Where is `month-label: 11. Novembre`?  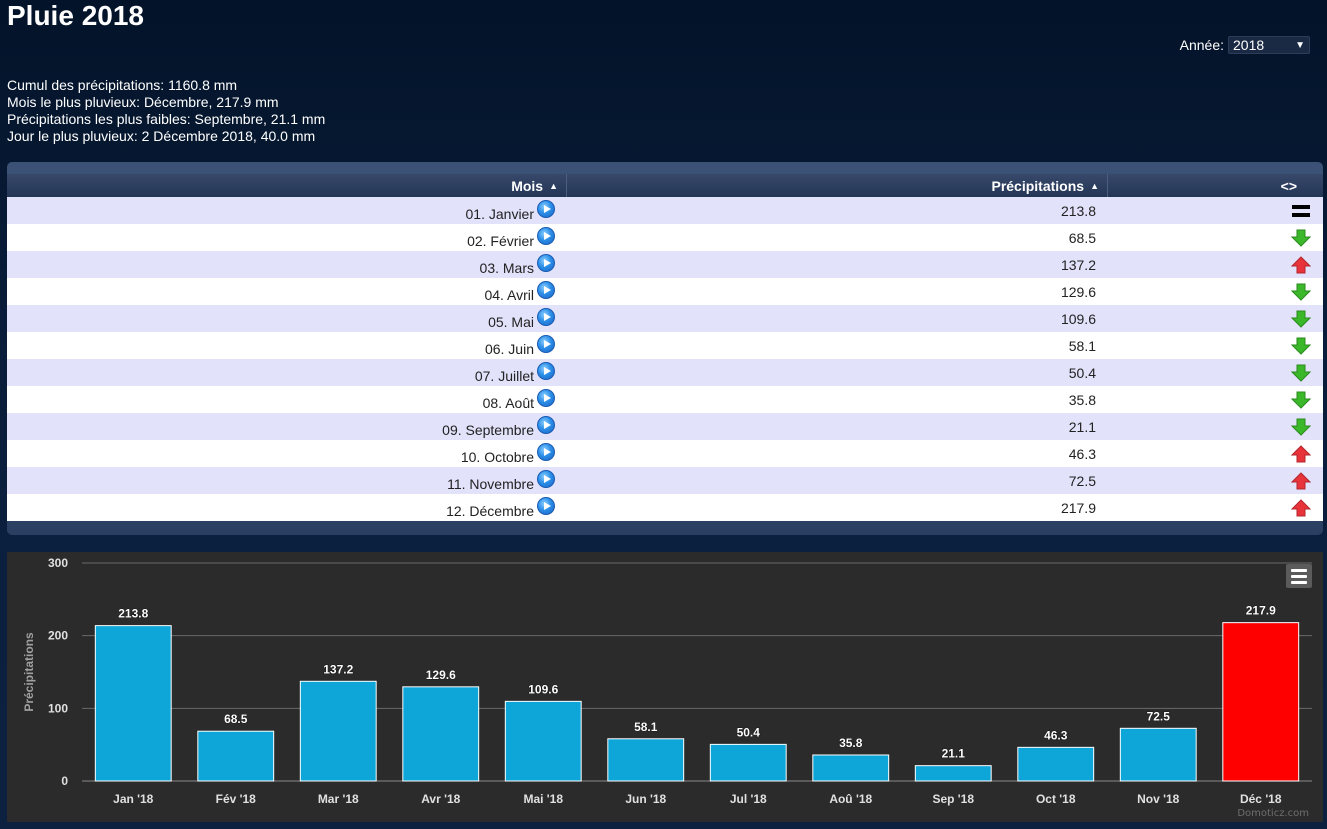
month-label: 11. Novembre is located at coordinates (490, 483).